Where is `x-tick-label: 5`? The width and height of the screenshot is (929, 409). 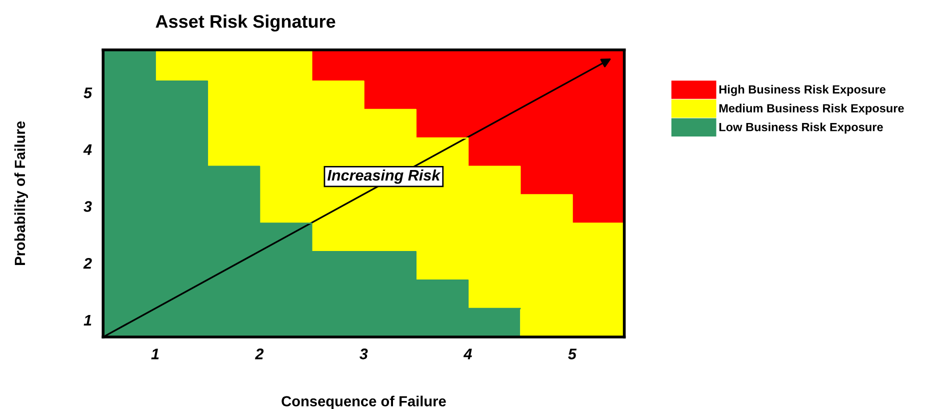
x-tick-label: 5 is located at coordinates (572, 354).